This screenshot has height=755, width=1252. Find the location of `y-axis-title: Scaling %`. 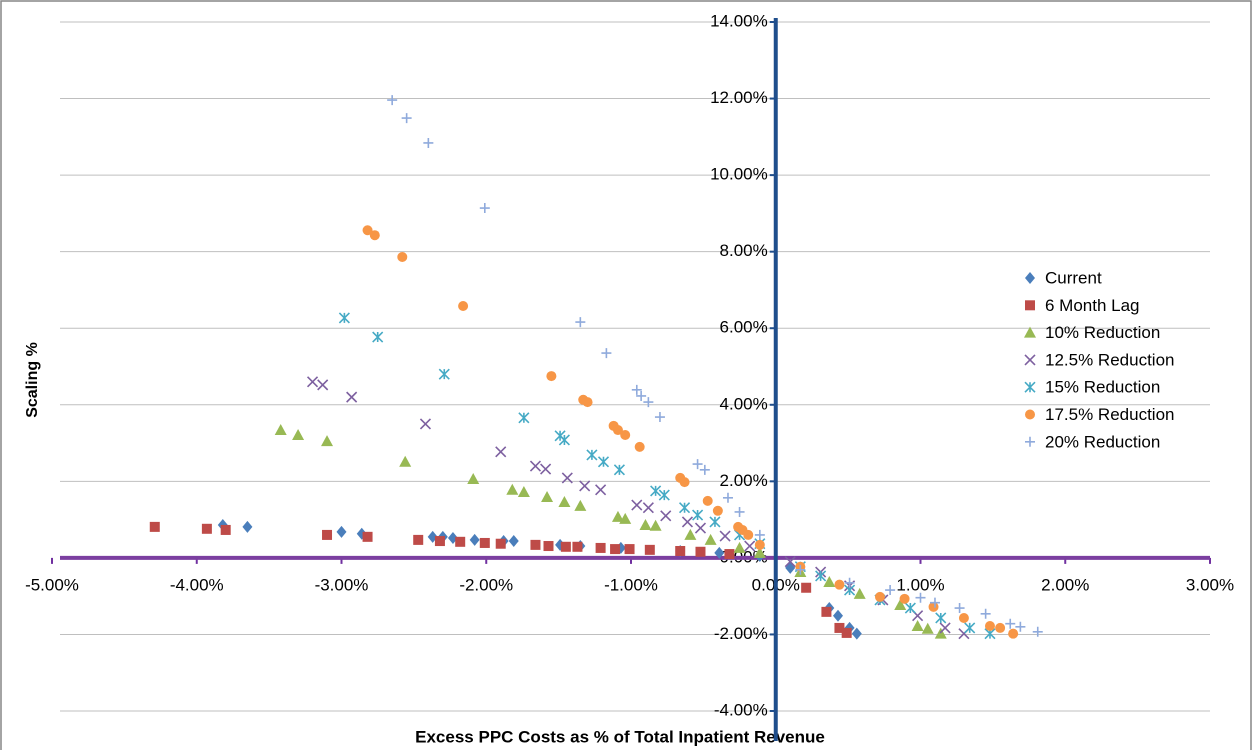

y-axis-title: Scaling % is located at coordinates (32, 380).